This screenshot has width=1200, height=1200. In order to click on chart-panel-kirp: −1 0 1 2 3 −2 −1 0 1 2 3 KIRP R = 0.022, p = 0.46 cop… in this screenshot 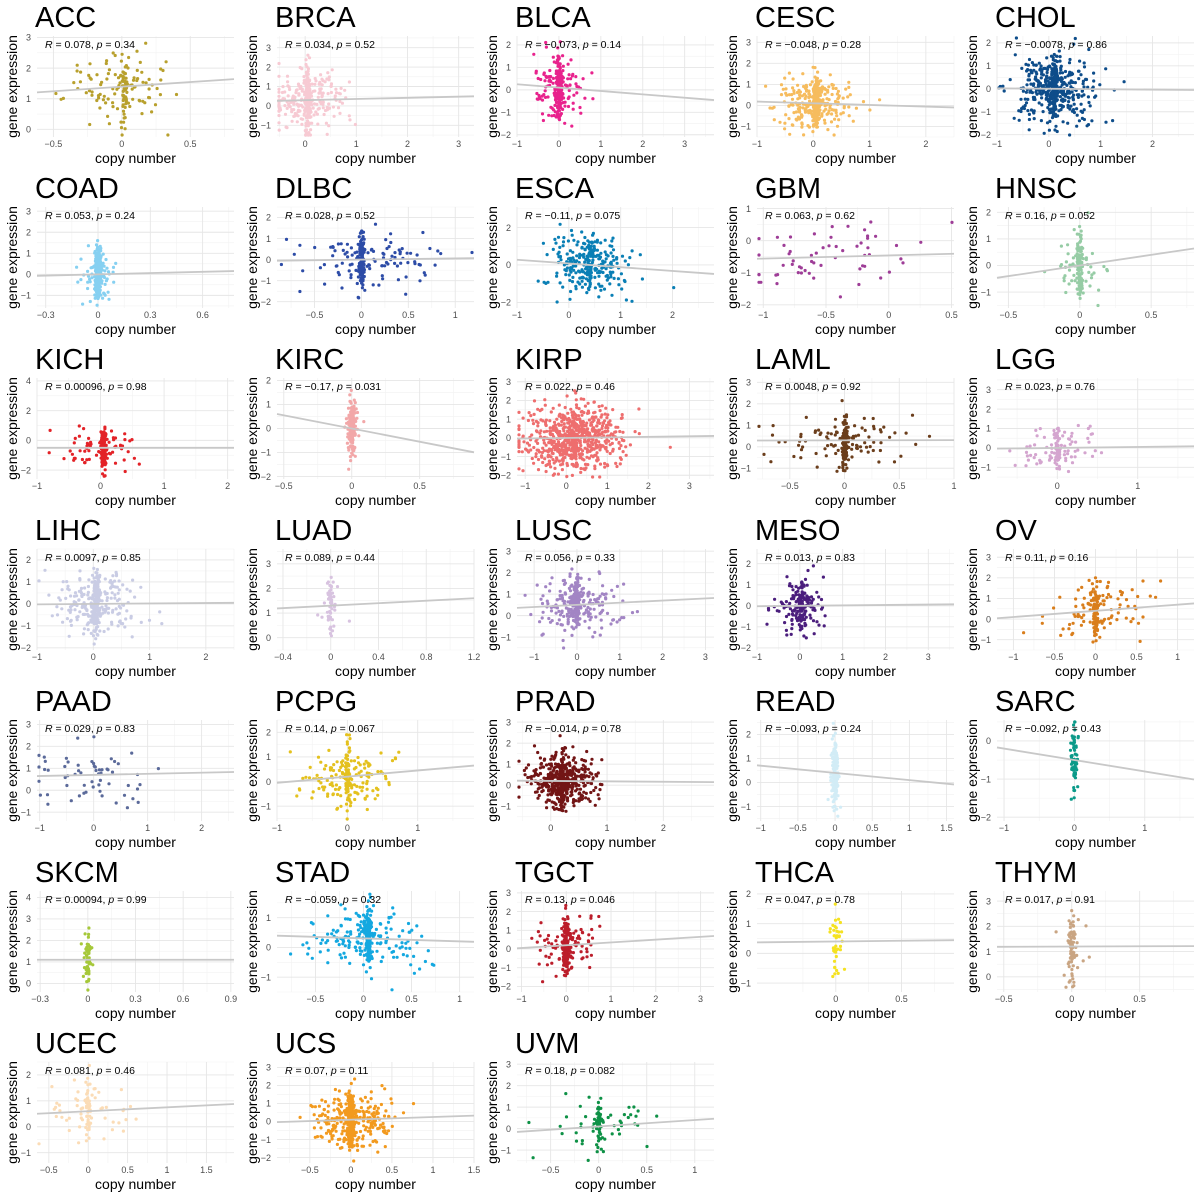, I will do `click(600, 427)`.